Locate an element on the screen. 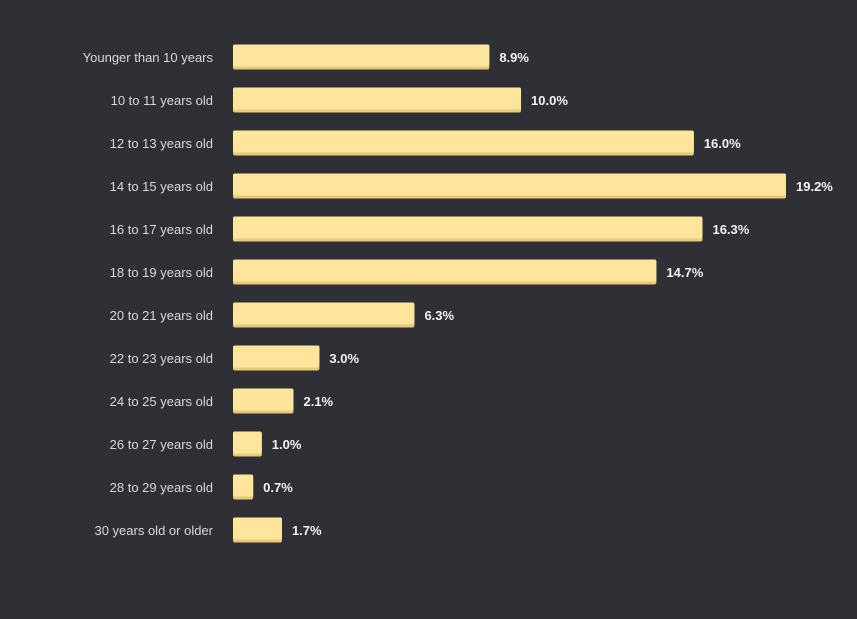 The height and width of the screenshot is (619, 857). category-label: 18 to 19 years old is located at coordinates (161, 272).